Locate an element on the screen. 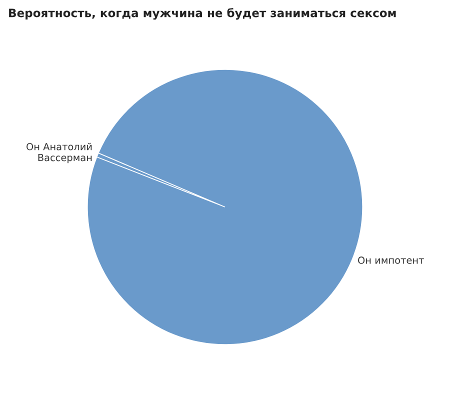 The height and width of the screenshot is (398, 450). slice-label: Он Анатолий Вассерман is located at coordinates (59, 153).